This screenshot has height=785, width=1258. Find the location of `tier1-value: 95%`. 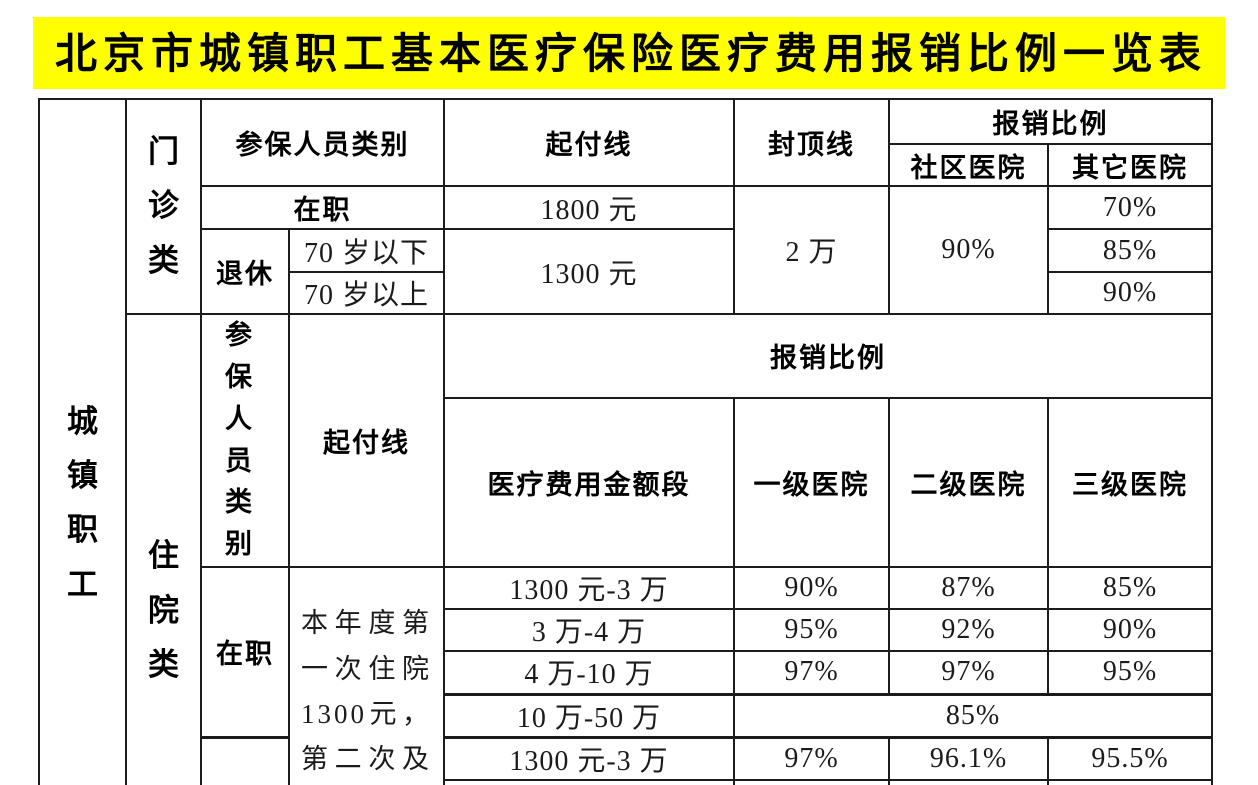

tier1-value: 95% is located at coordinates (811, 630).